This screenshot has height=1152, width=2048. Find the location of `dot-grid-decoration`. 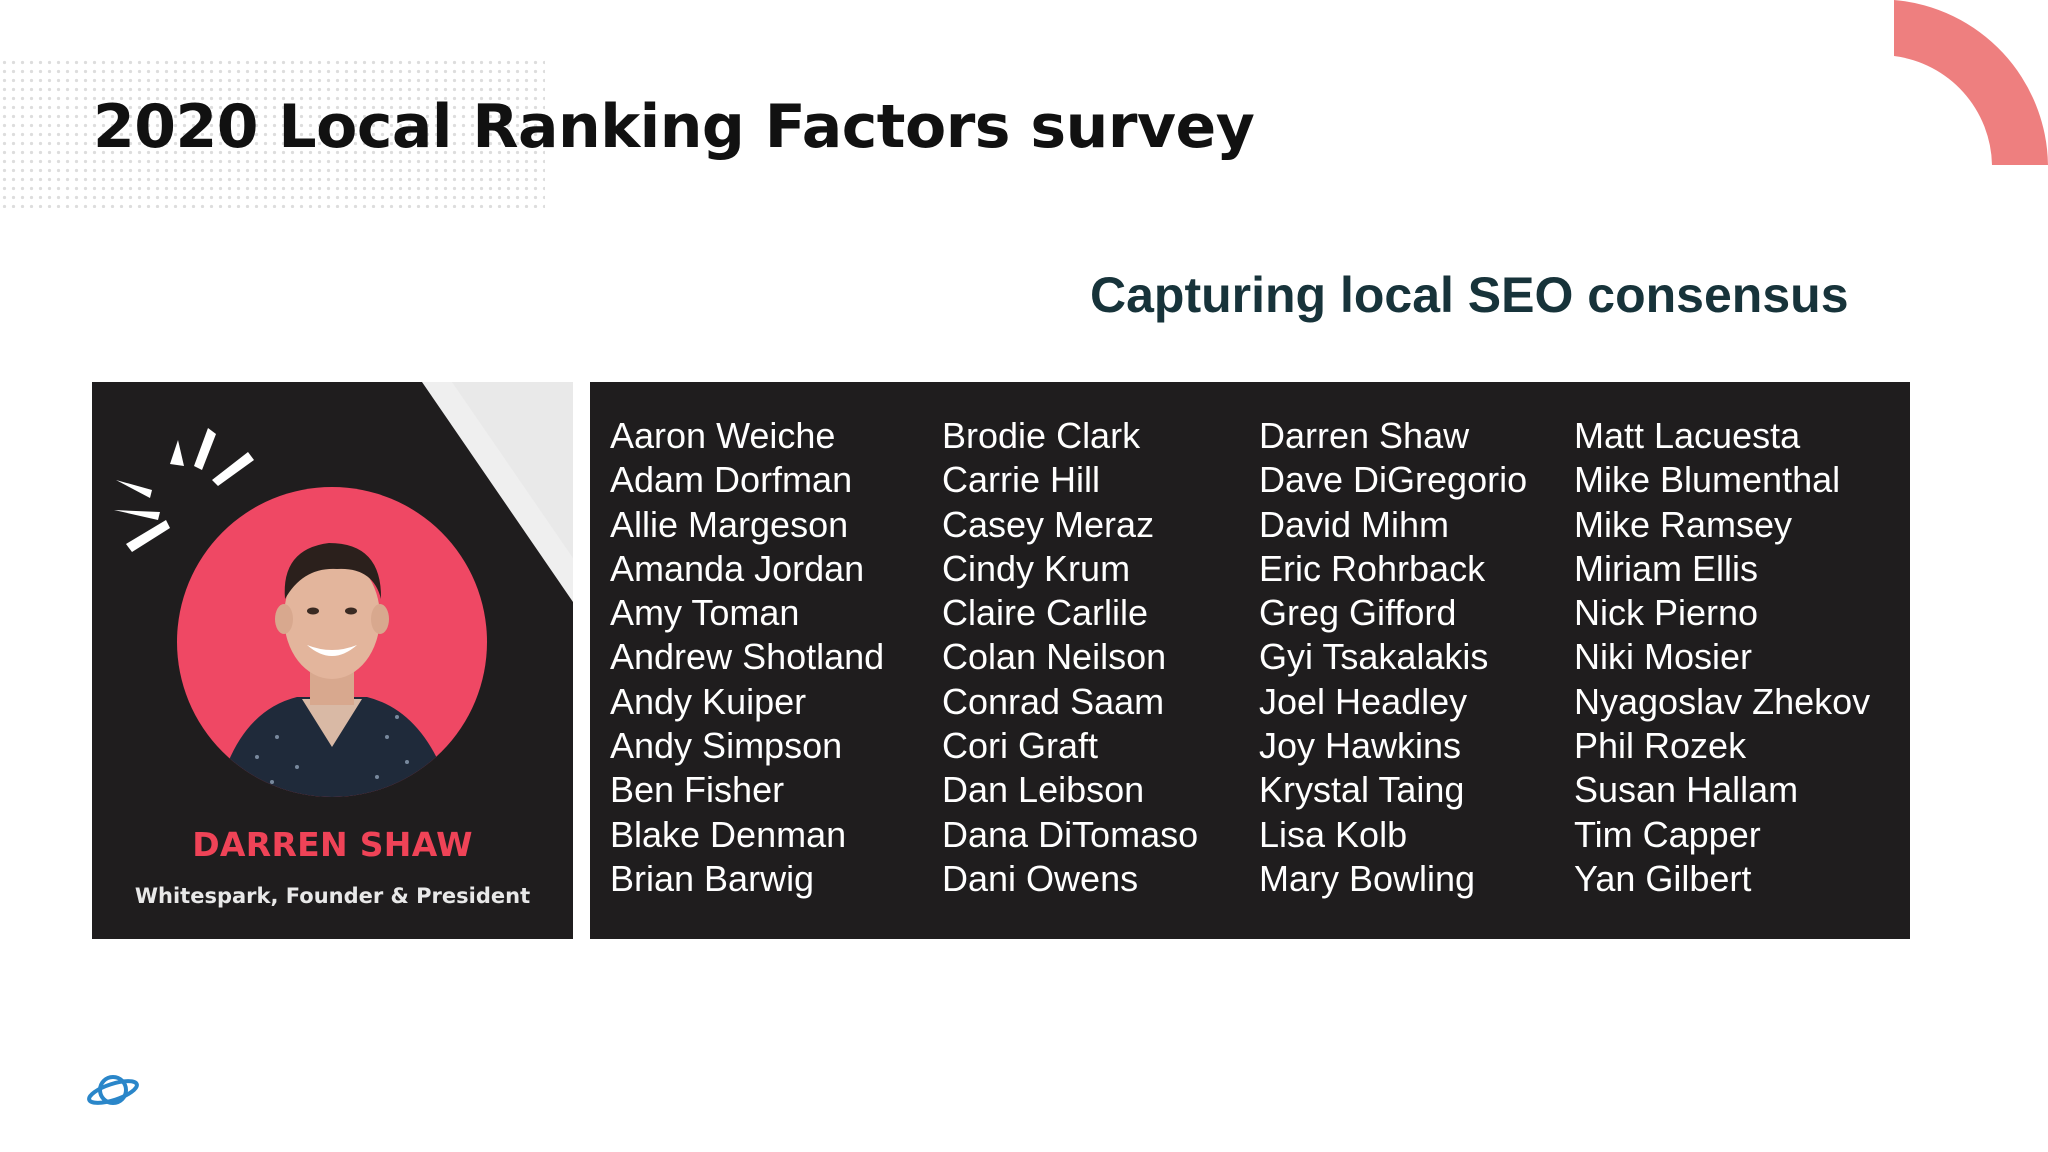

dot-grid-decoration is located at coordinates (272, 133).